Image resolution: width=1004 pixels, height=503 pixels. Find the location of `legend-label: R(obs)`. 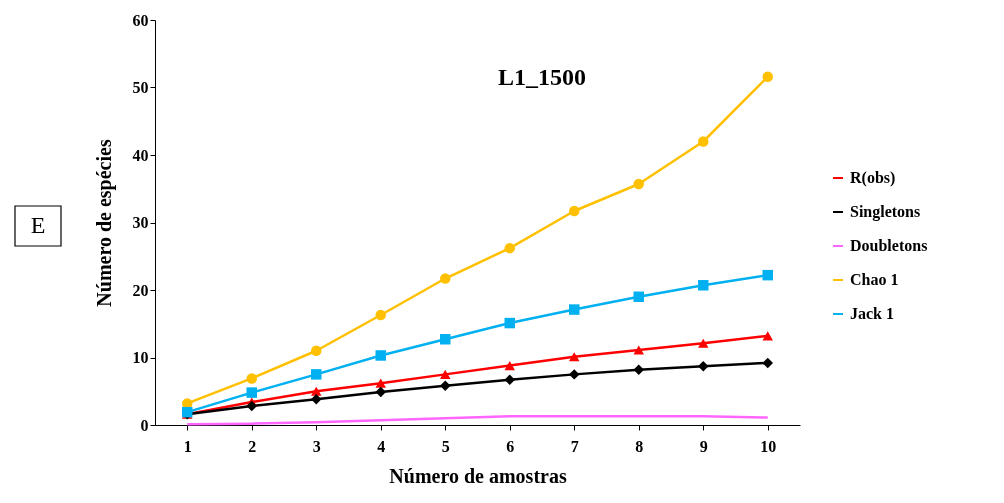

legend-label: R(obs) is located at coordinates (873, 178).